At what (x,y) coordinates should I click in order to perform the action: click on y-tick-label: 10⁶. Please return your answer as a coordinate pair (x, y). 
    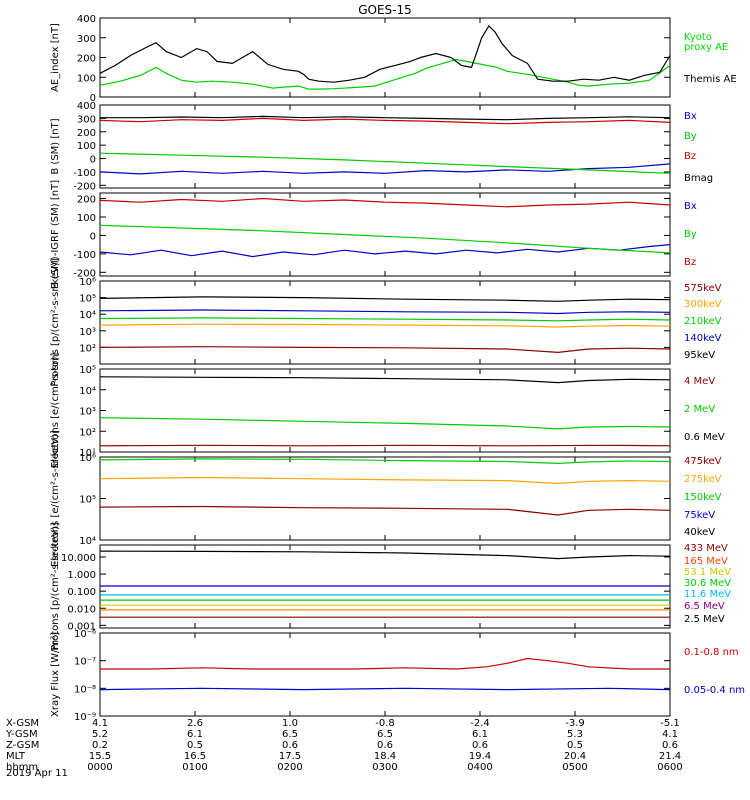
    Looking at the image, I should click on (87, 282).